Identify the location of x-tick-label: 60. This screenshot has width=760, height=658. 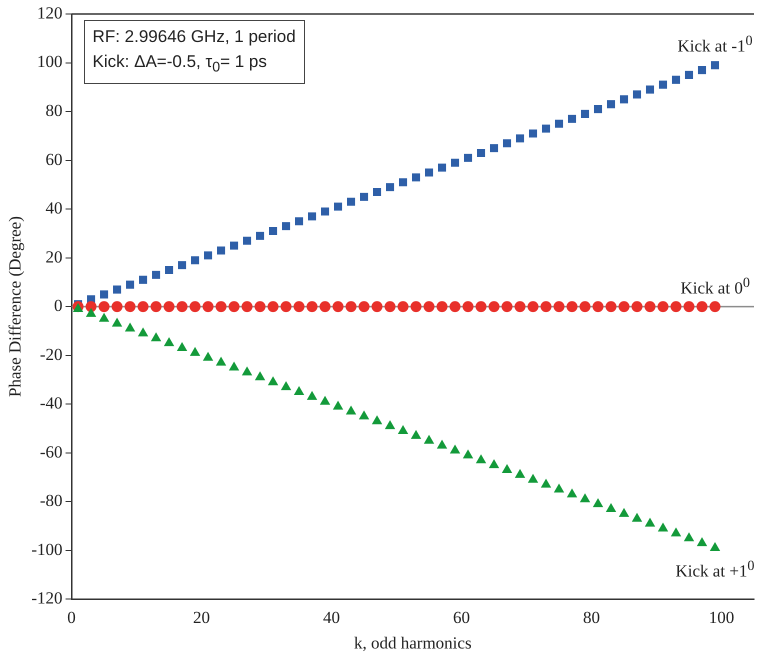
(461, 617).